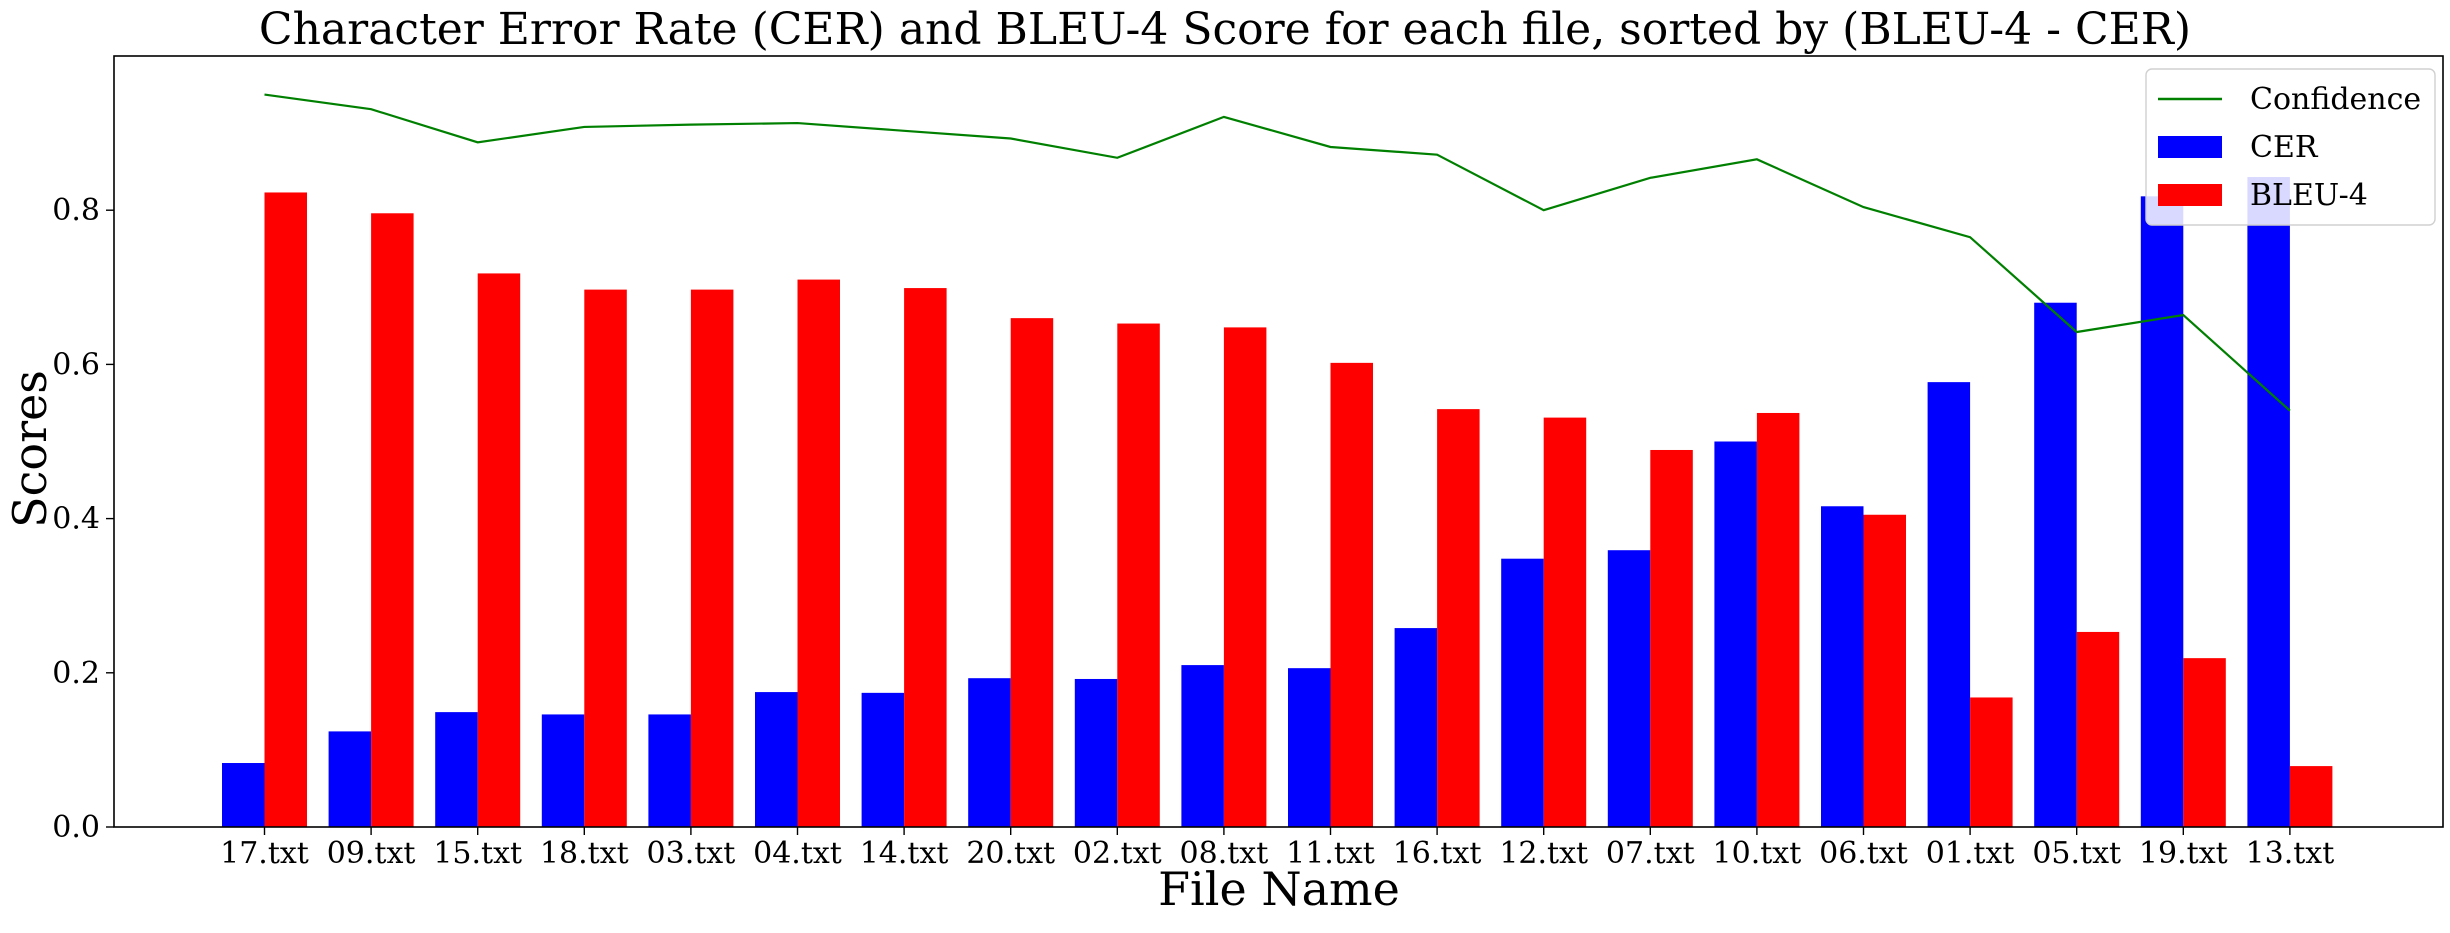  I want to click on bar-bleu-4-14-txt, so click(925, 557).